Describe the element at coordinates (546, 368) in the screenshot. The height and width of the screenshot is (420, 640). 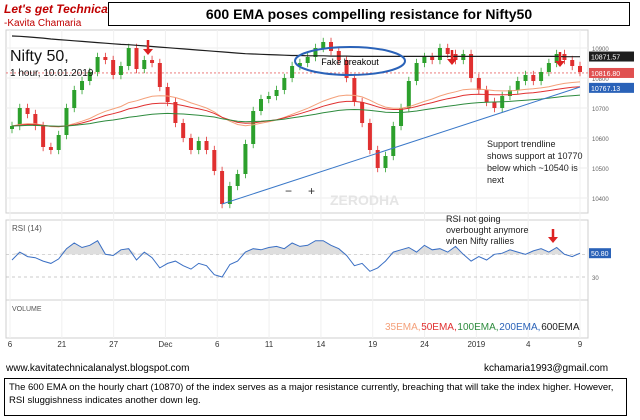
I see `email-link: kchamaria1993@gmail.com` at that location.